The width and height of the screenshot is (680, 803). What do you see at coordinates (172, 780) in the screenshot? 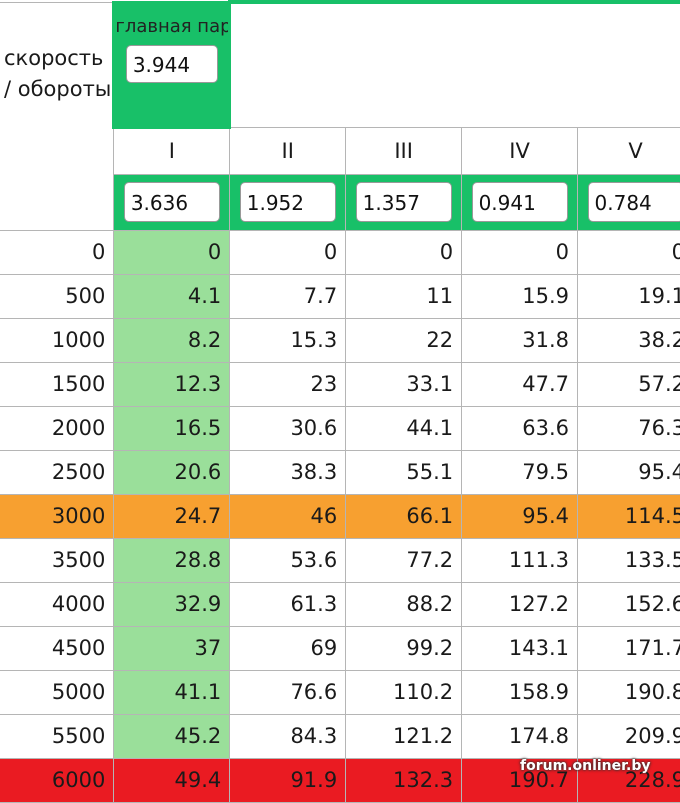
I see `speed-cell-gear-1: 49.4` at bounding box center [172, 780].